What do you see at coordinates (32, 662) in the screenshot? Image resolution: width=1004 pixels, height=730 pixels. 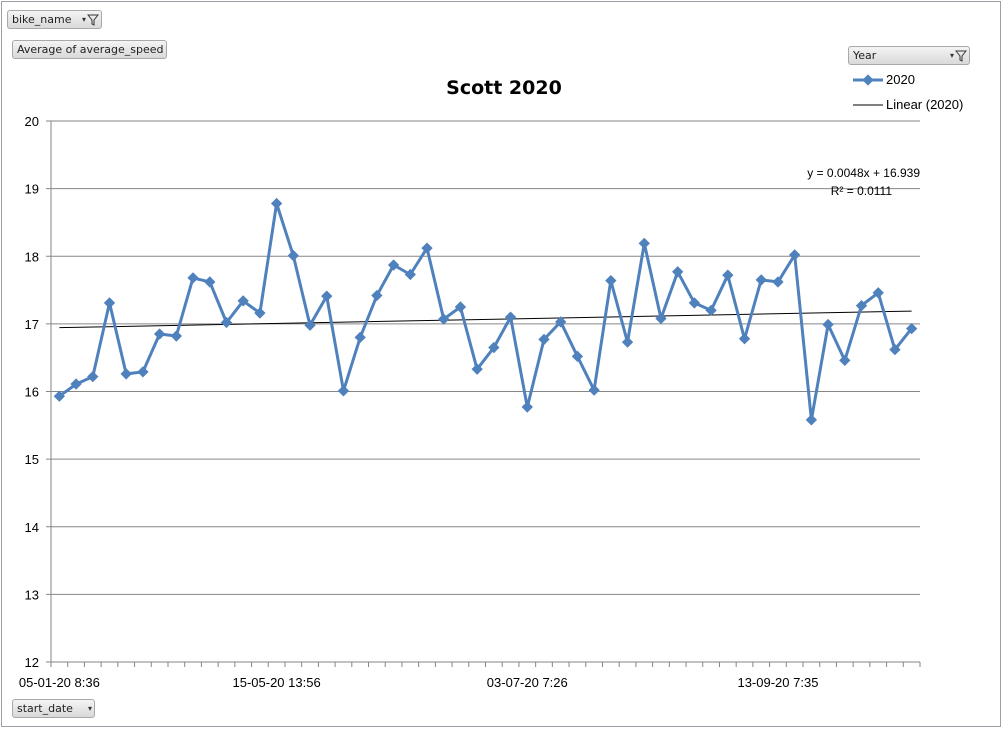 I see `y-tick-label: 12` at bounding box center [32, 662].